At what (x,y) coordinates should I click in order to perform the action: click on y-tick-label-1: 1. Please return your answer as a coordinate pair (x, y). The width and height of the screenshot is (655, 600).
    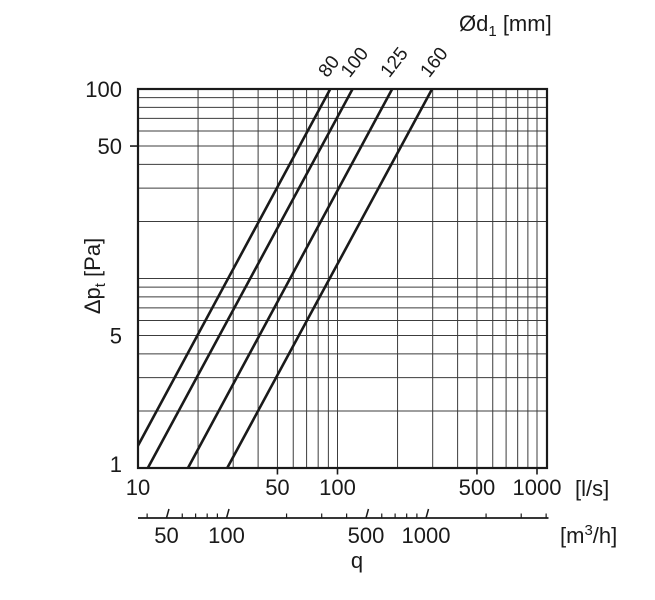
    Looking at the image, I should click on (116, 464).